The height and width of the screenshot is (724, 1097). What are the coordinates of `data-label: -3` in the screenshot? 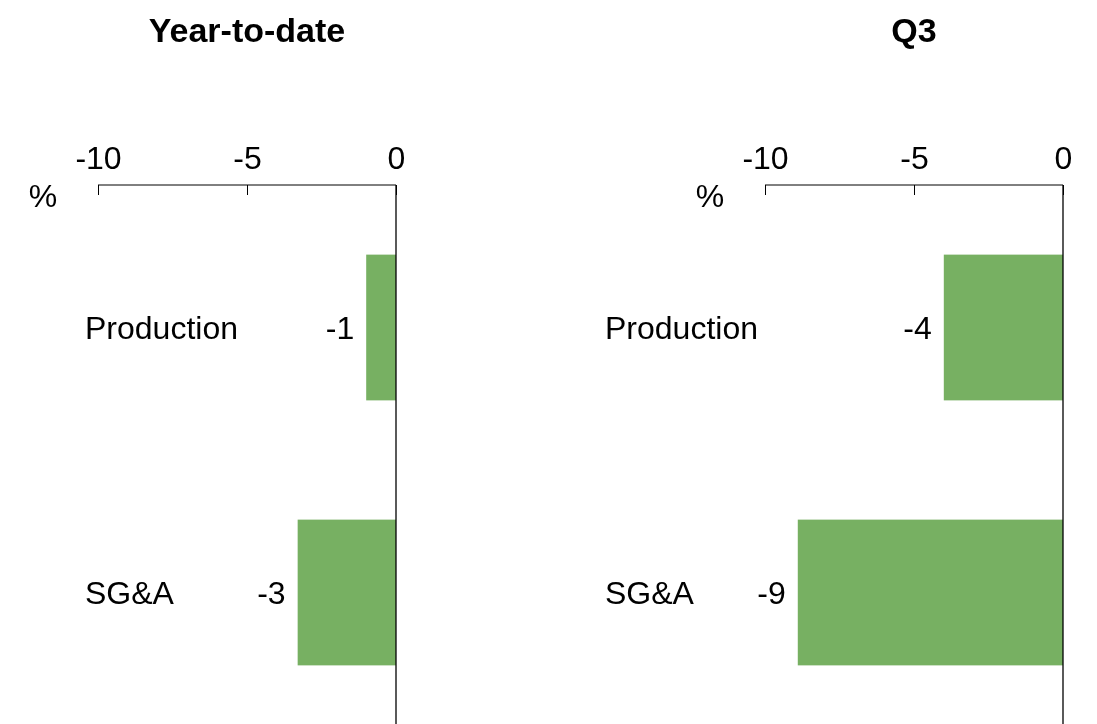 It's located at (271, 592).